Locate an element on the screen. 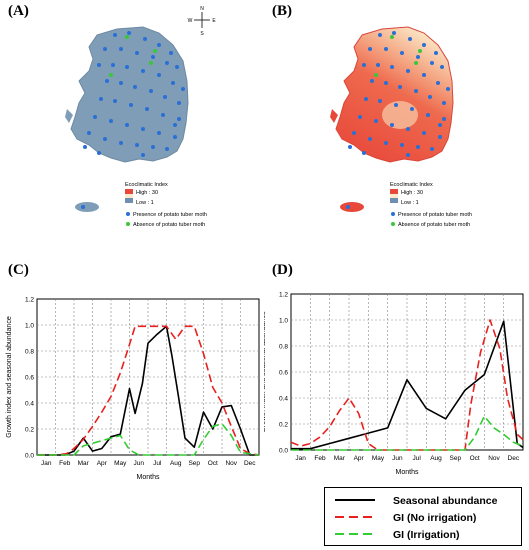  legend-label-irr: GI (Irrigation) is located at coordinates (426, 535).